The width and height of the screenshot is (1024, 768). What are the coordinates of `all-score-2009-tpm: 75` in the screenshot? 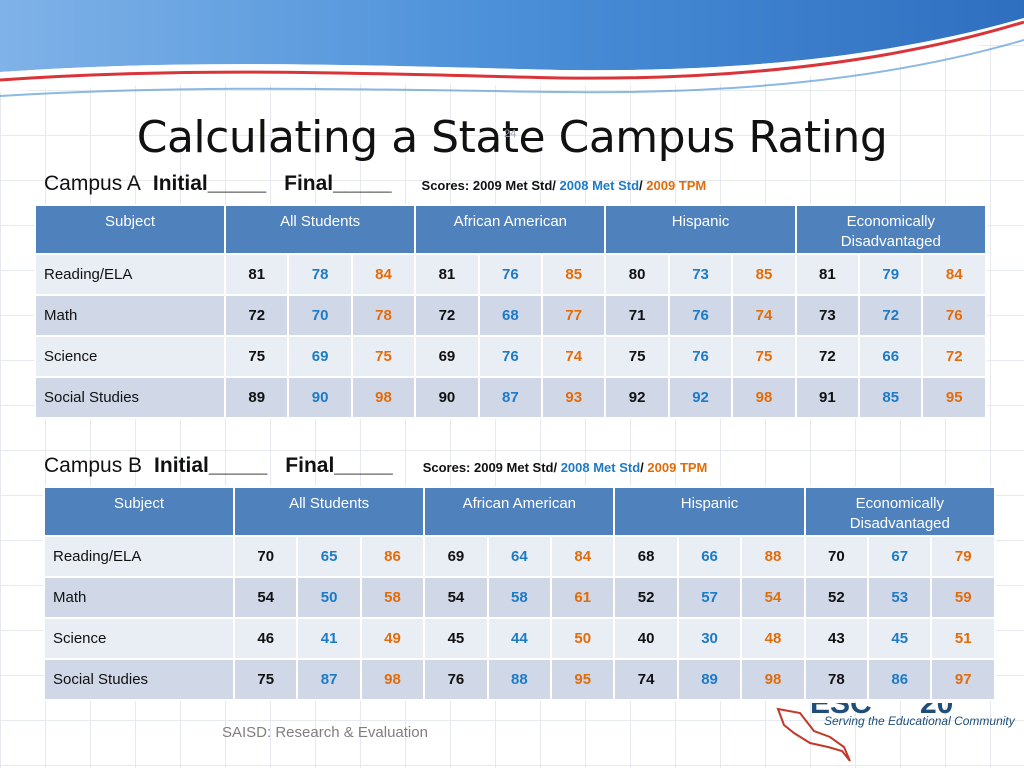 It's located at (383, 356).